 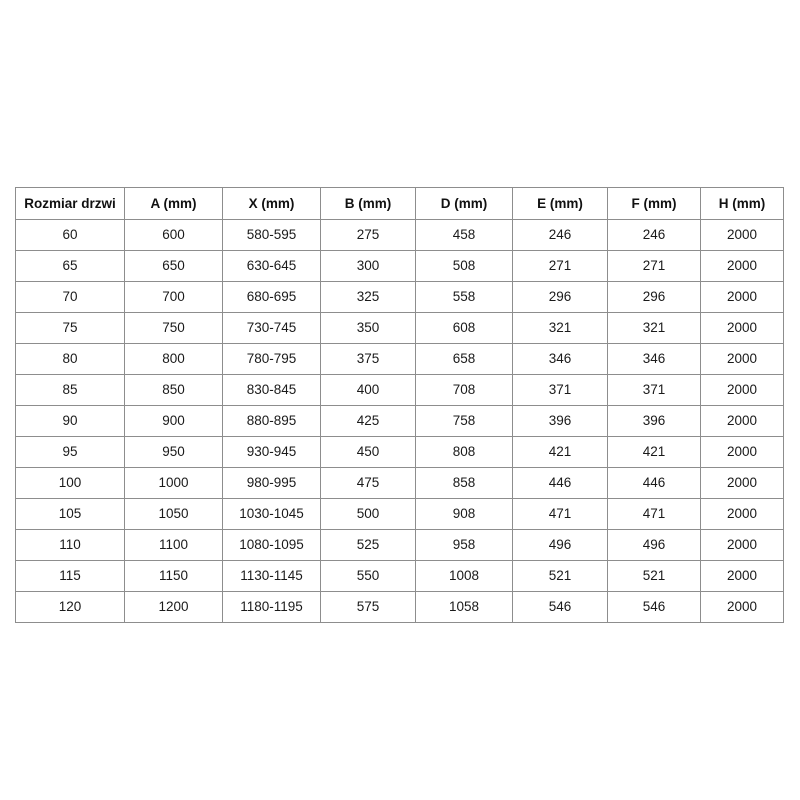 I want to click on cell-b: 525, so click(x=368, y=545).